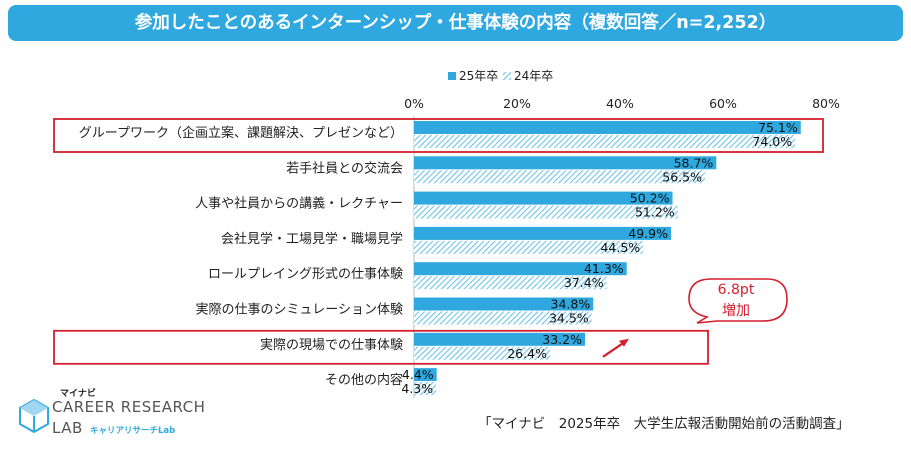  Describe the element at coordinates (664, 424) in the screenshot. I see `source-note: 「マイナビ 2025年卒 大学生広報活動開始前の活動調査」` at that location.